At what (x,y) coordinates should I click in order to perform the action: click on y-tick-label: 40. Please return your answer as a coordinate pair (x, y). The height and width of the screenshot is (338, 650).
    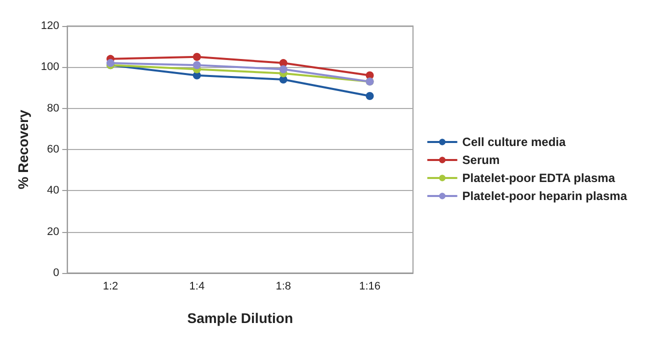
    Looking at the image, I should click on (53, 190).